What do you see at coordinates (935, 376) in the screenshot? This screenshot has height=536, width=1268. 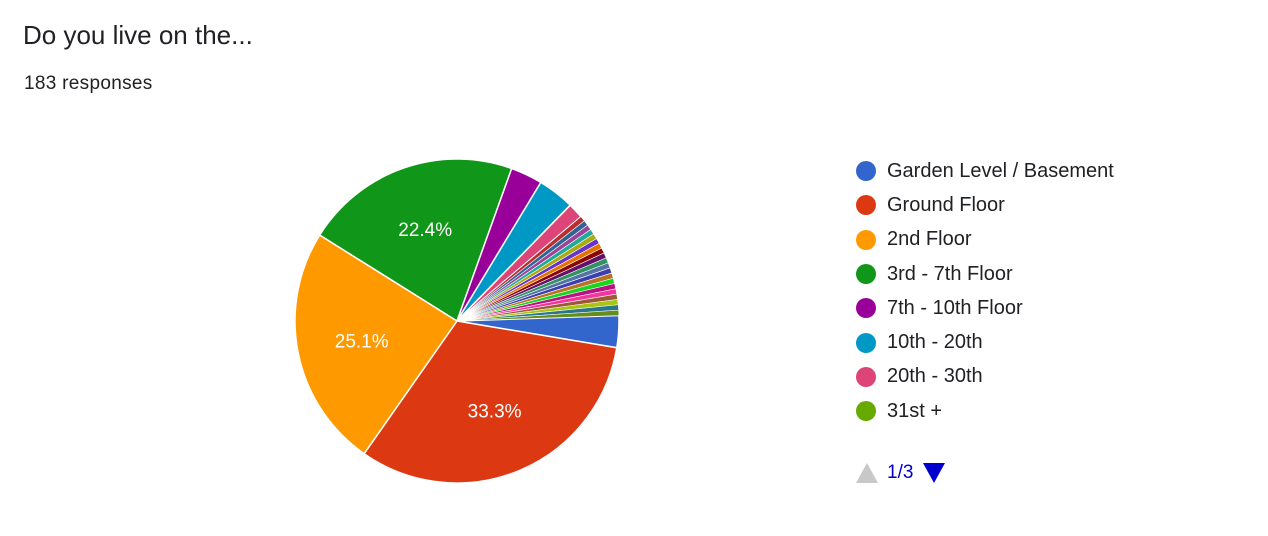 I see `legend-label: 20th - 30th` at bounding box center [935, 376].